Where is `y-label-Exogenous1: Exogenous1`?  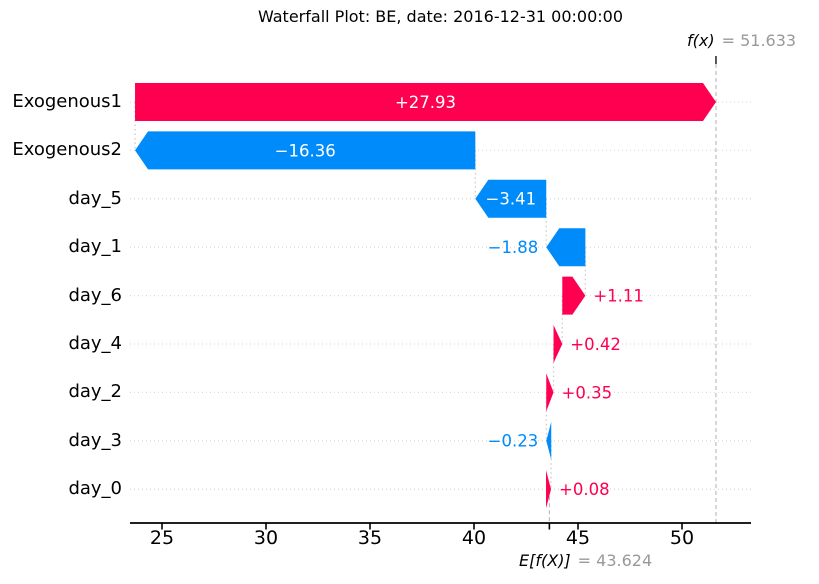
y-label-Exogenous1: Exogenous1 is located at coordinates (67, 101).